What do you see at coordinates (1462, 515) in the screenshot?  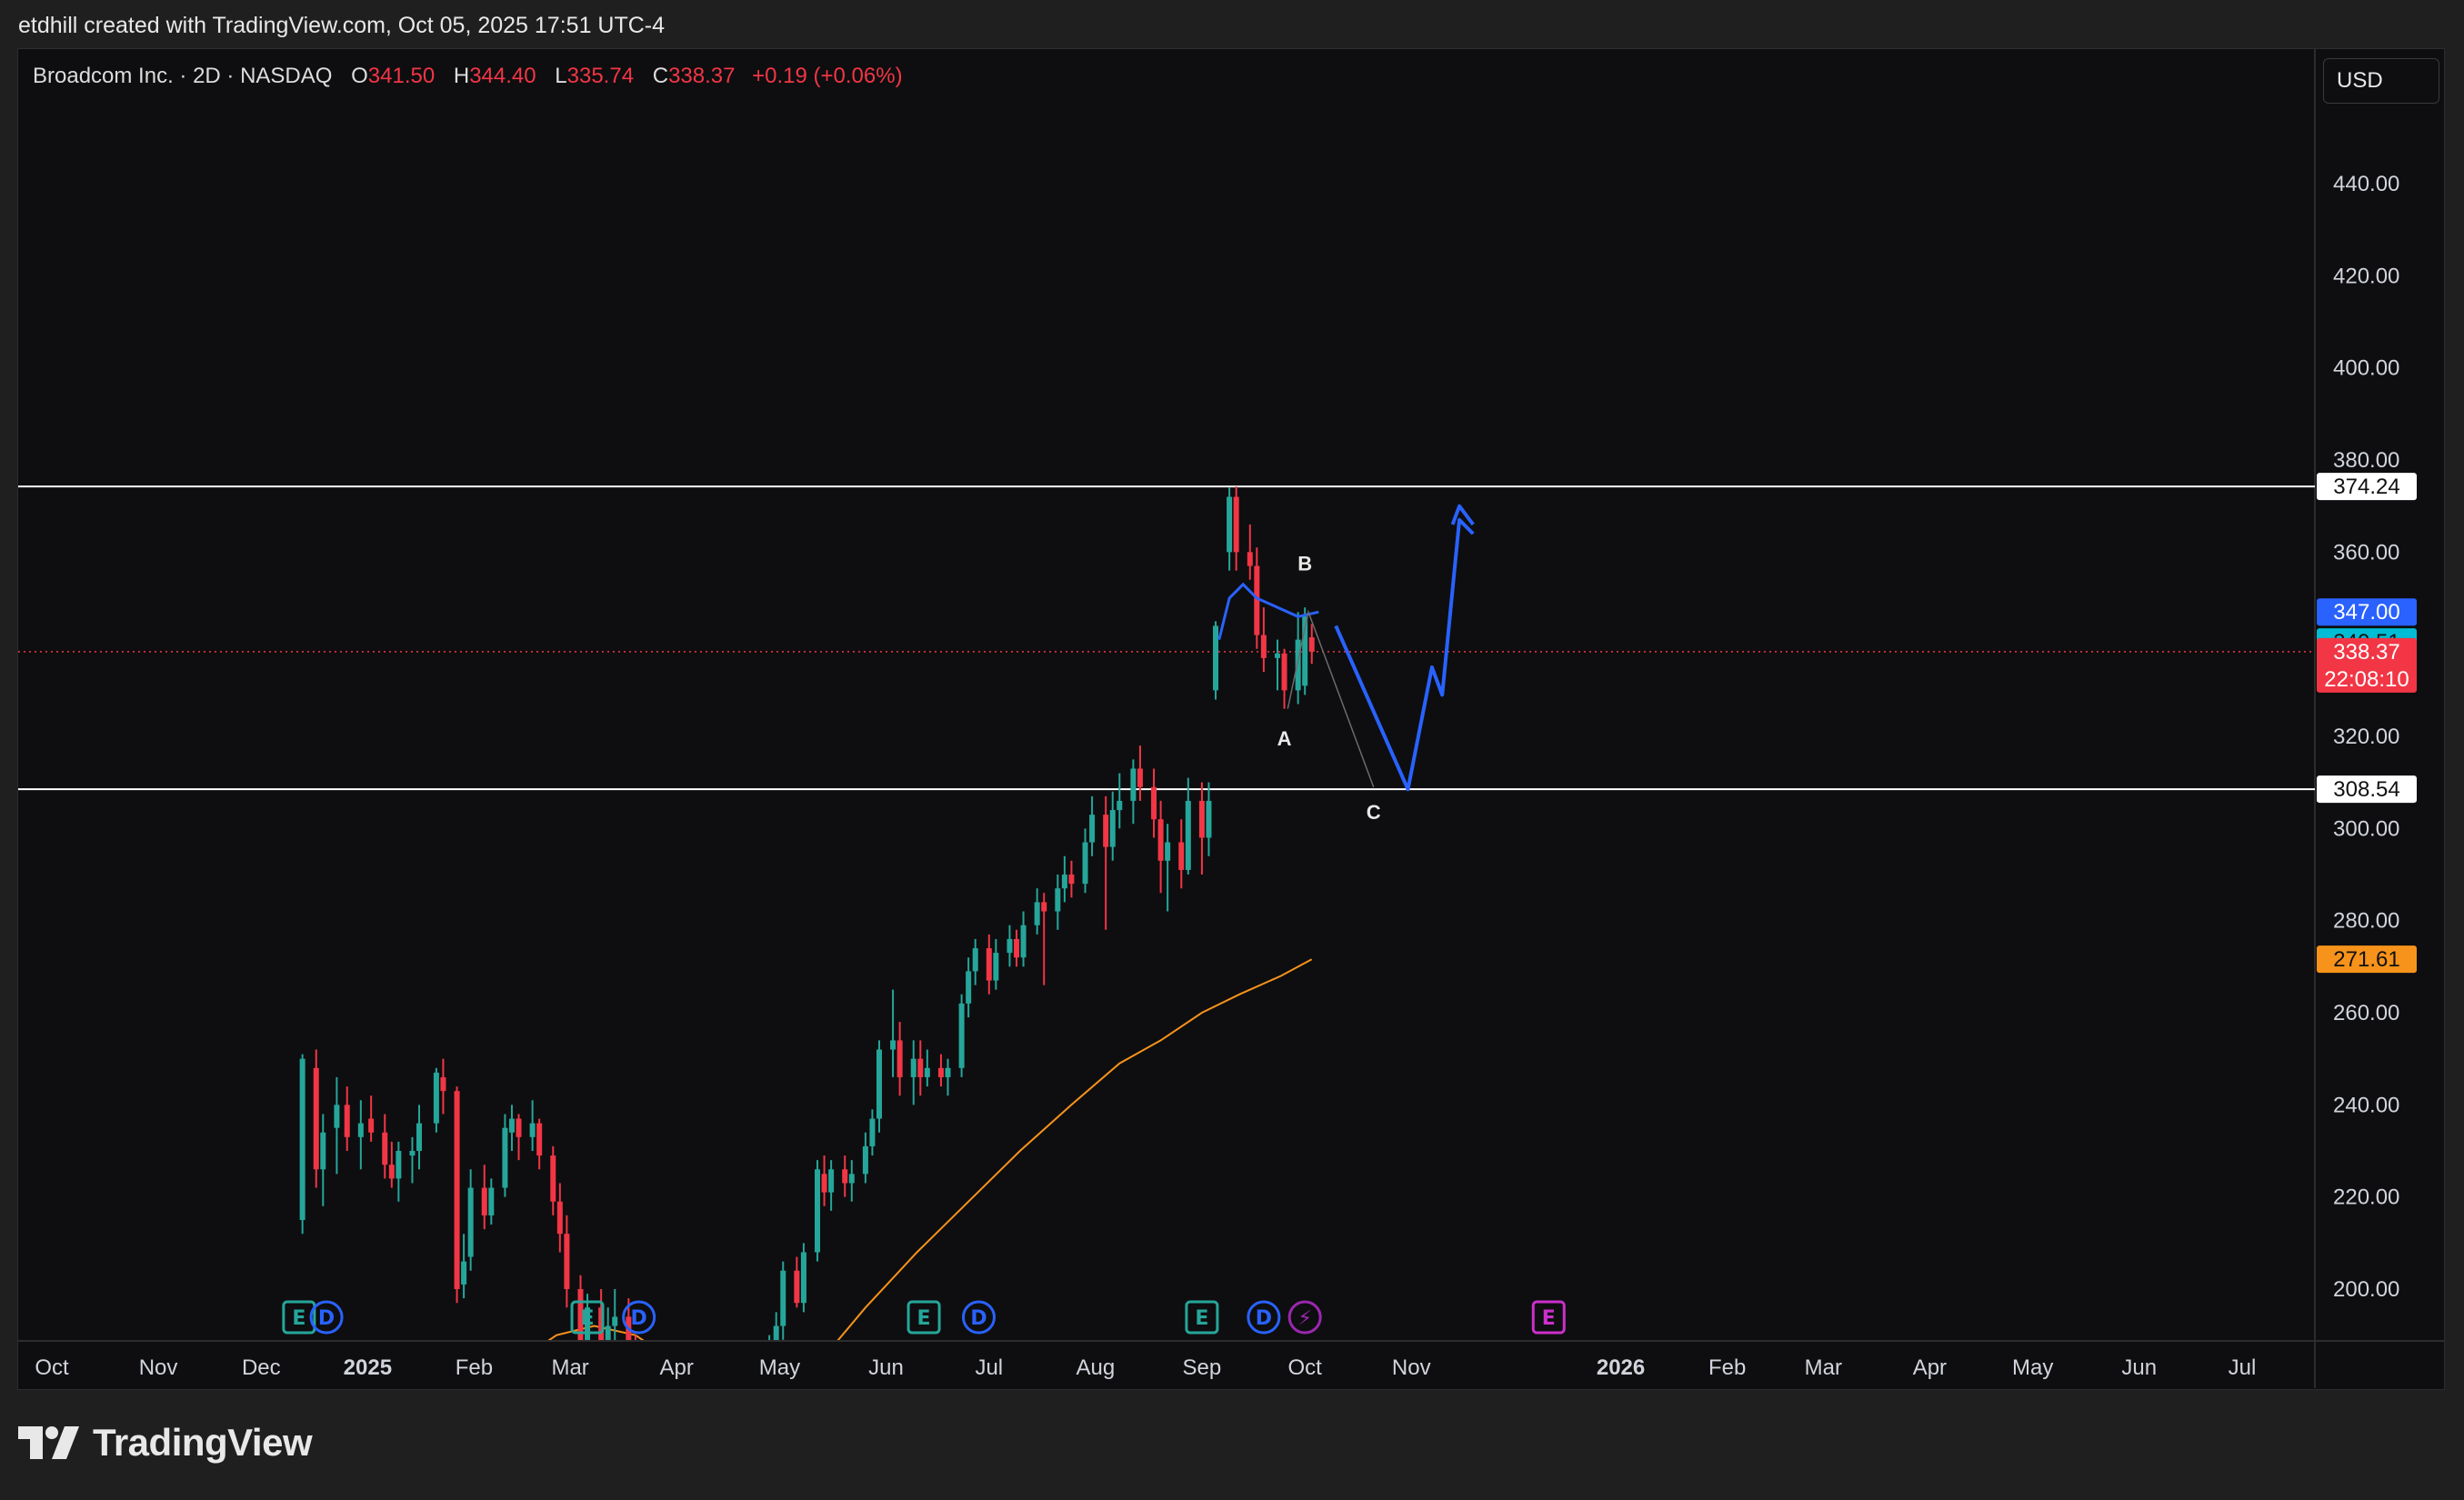 I see `projection-arrowhead` at bounding box center [1462, 515].